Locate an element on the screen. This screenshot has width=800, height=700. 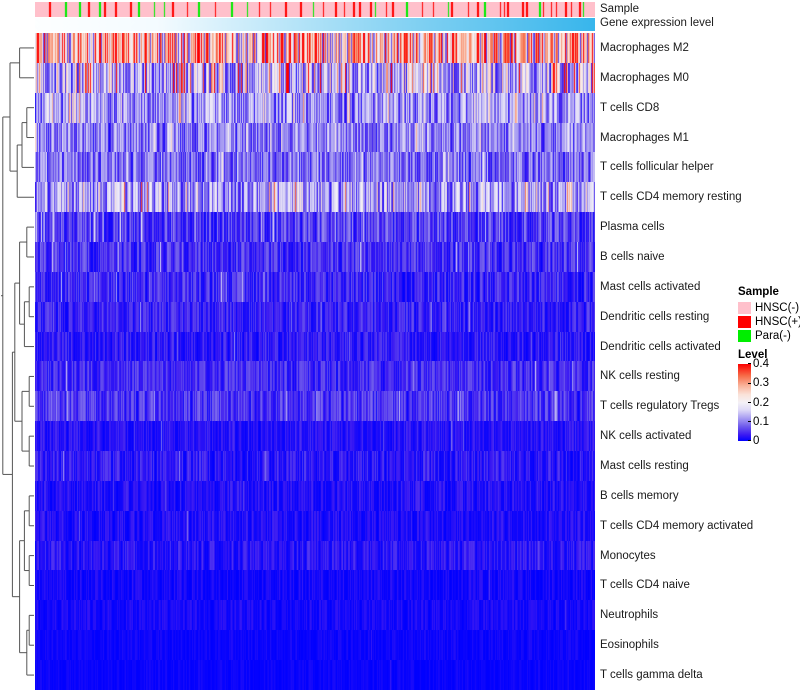
sample-annotation-bar is located at coordinates (315, 9).